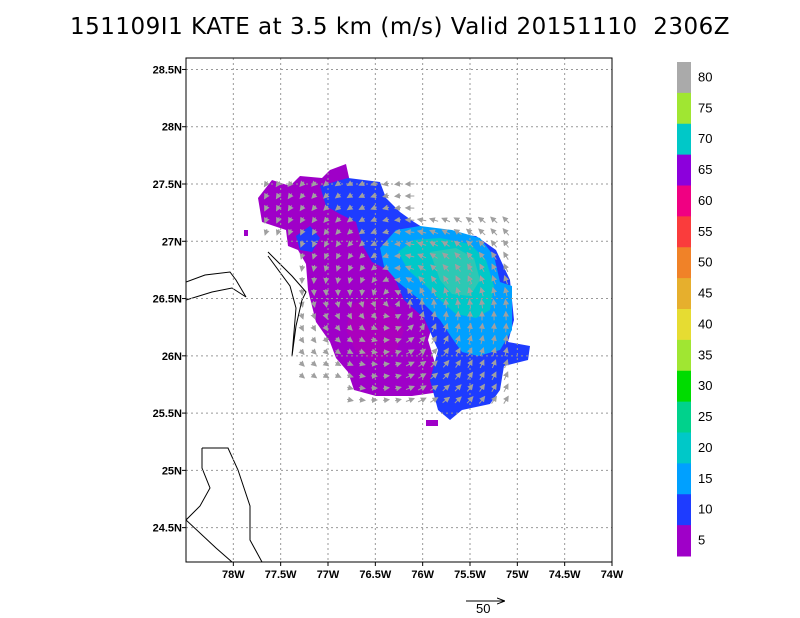 This screenshot has height=618, width=800. I want to click on coastline-north-island, so click(216, 286).